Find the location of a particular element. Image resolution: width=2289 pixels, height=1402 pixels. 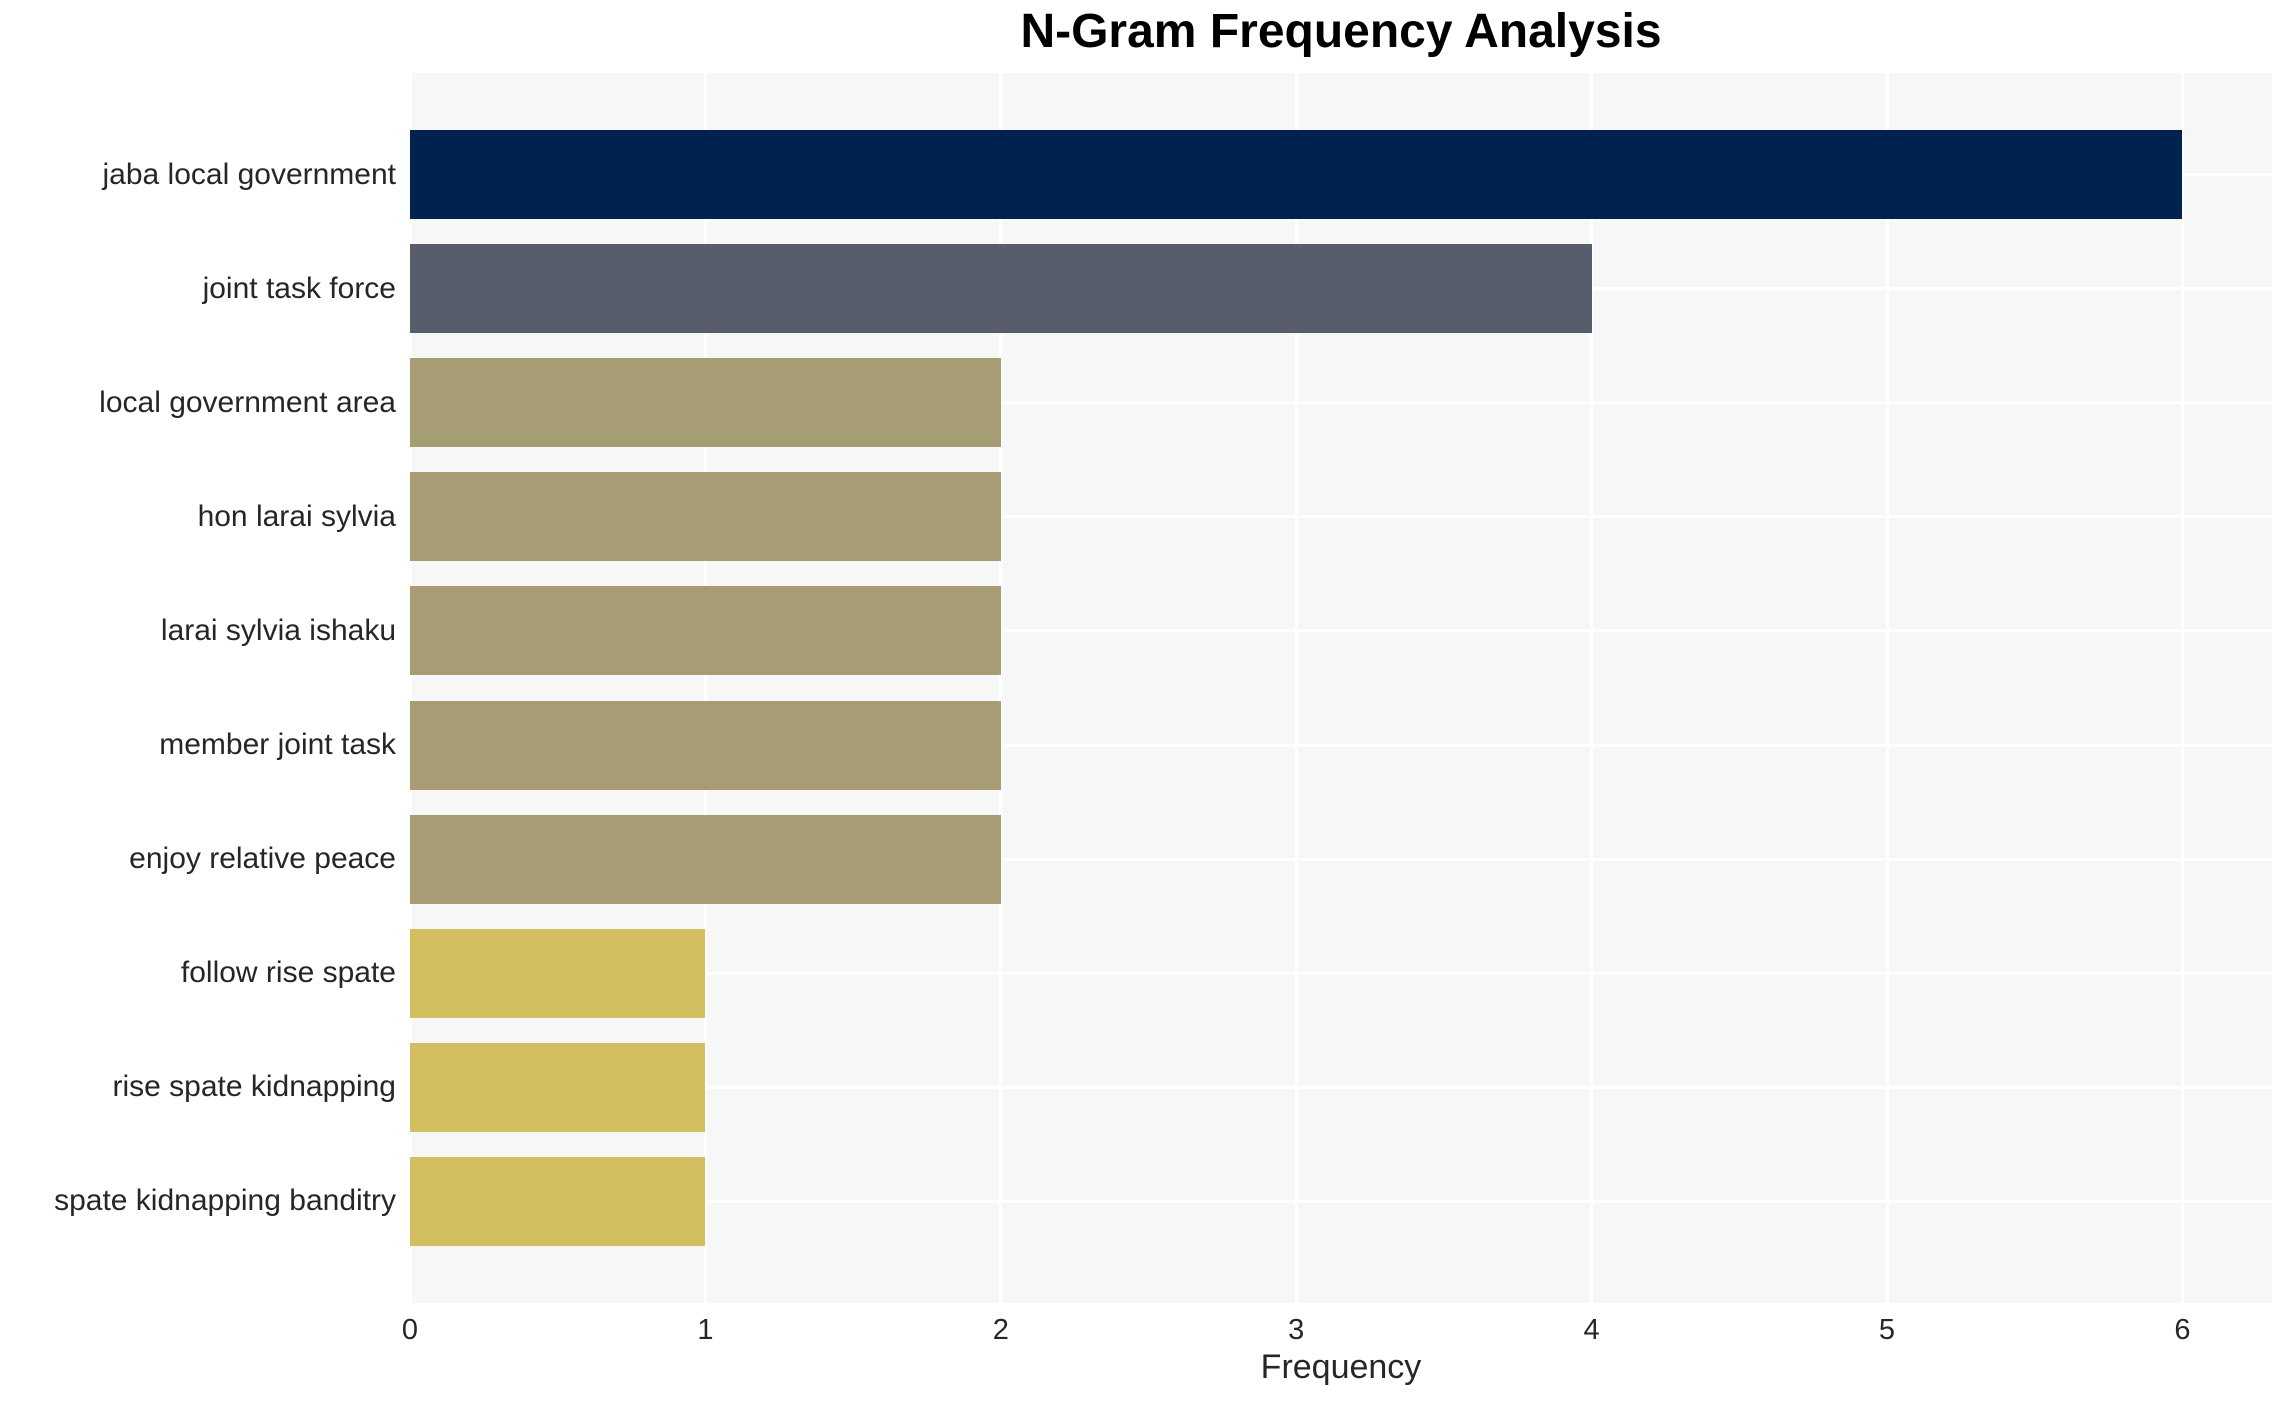

x-tick-label: 5 is located at coordinates (1887, 1330).